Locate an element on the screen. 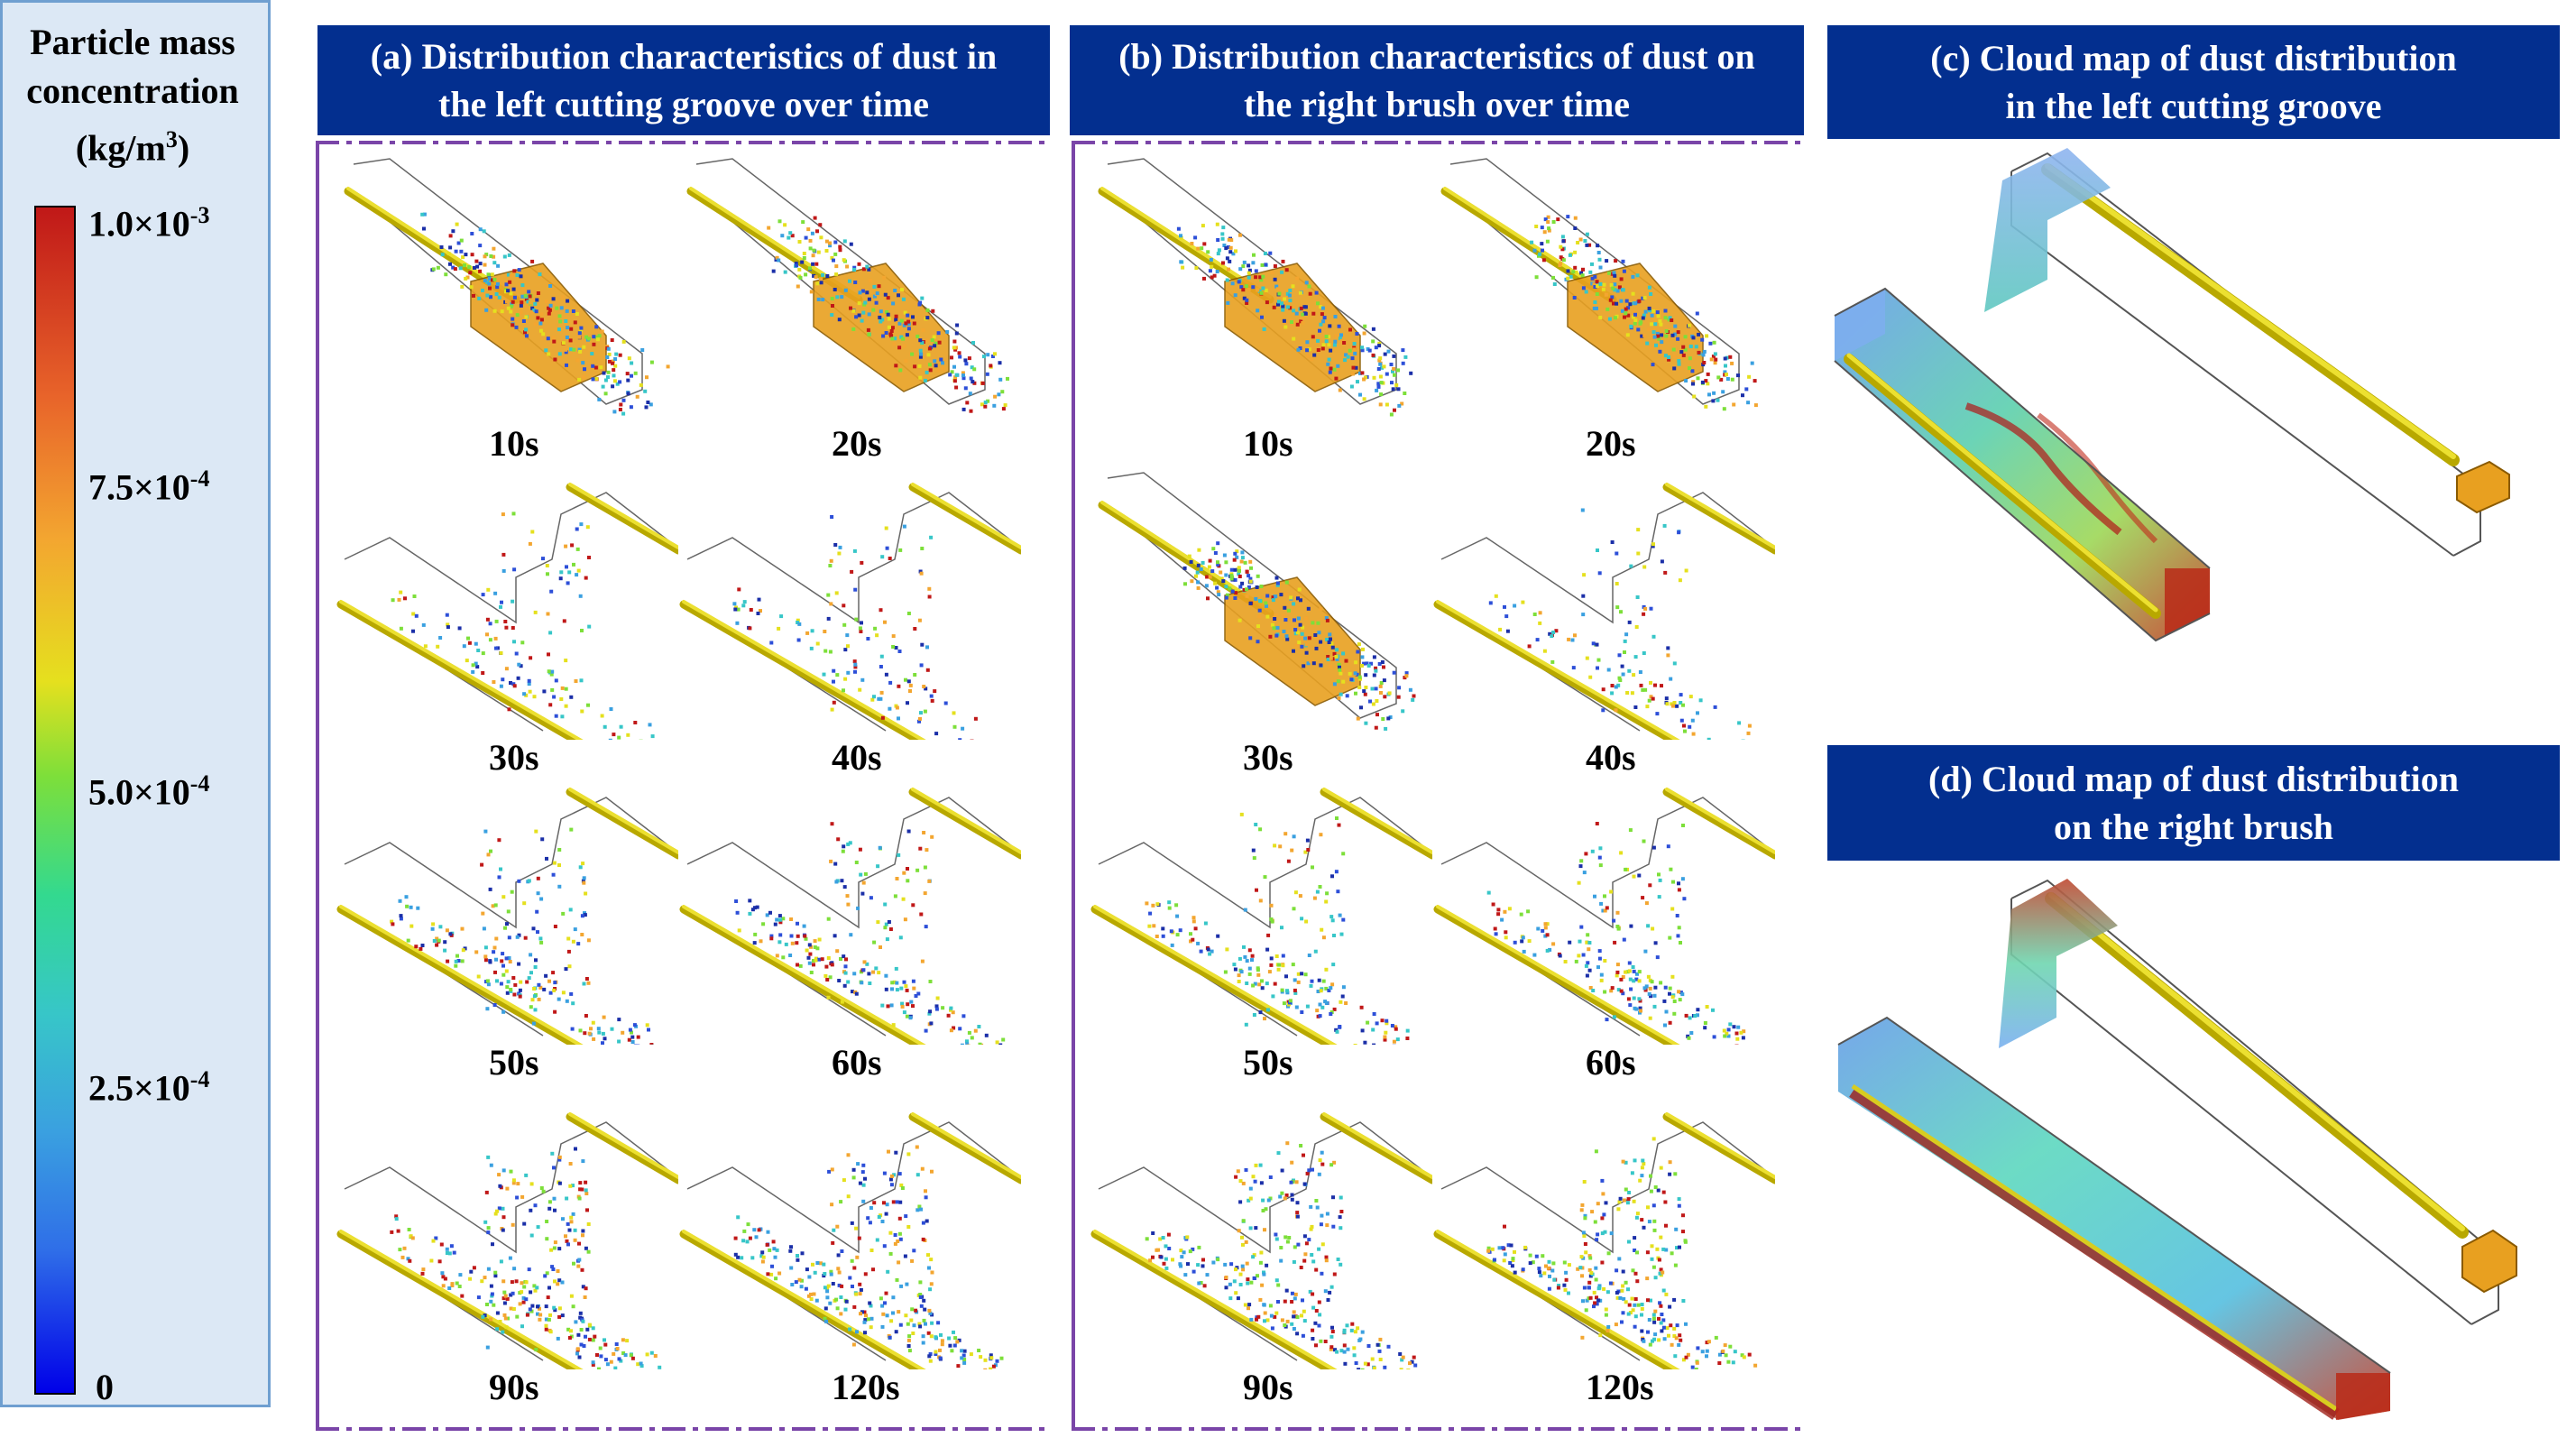  panel-c-cloud-map is located at coordinates (2194, 424).